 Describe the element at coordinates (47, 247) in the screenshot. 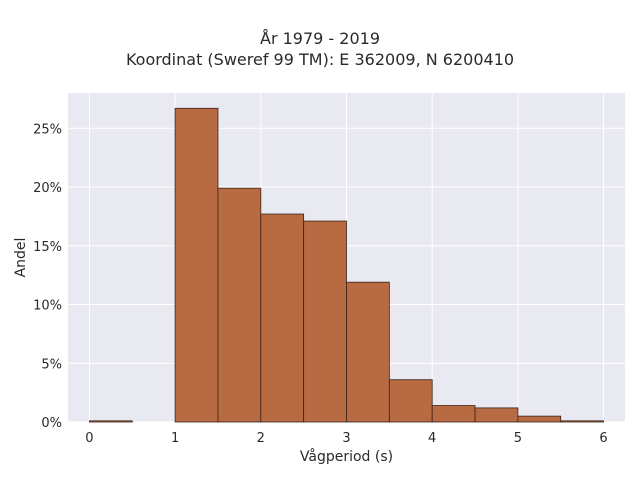

I see `y-tick-label: 15%` at that location.